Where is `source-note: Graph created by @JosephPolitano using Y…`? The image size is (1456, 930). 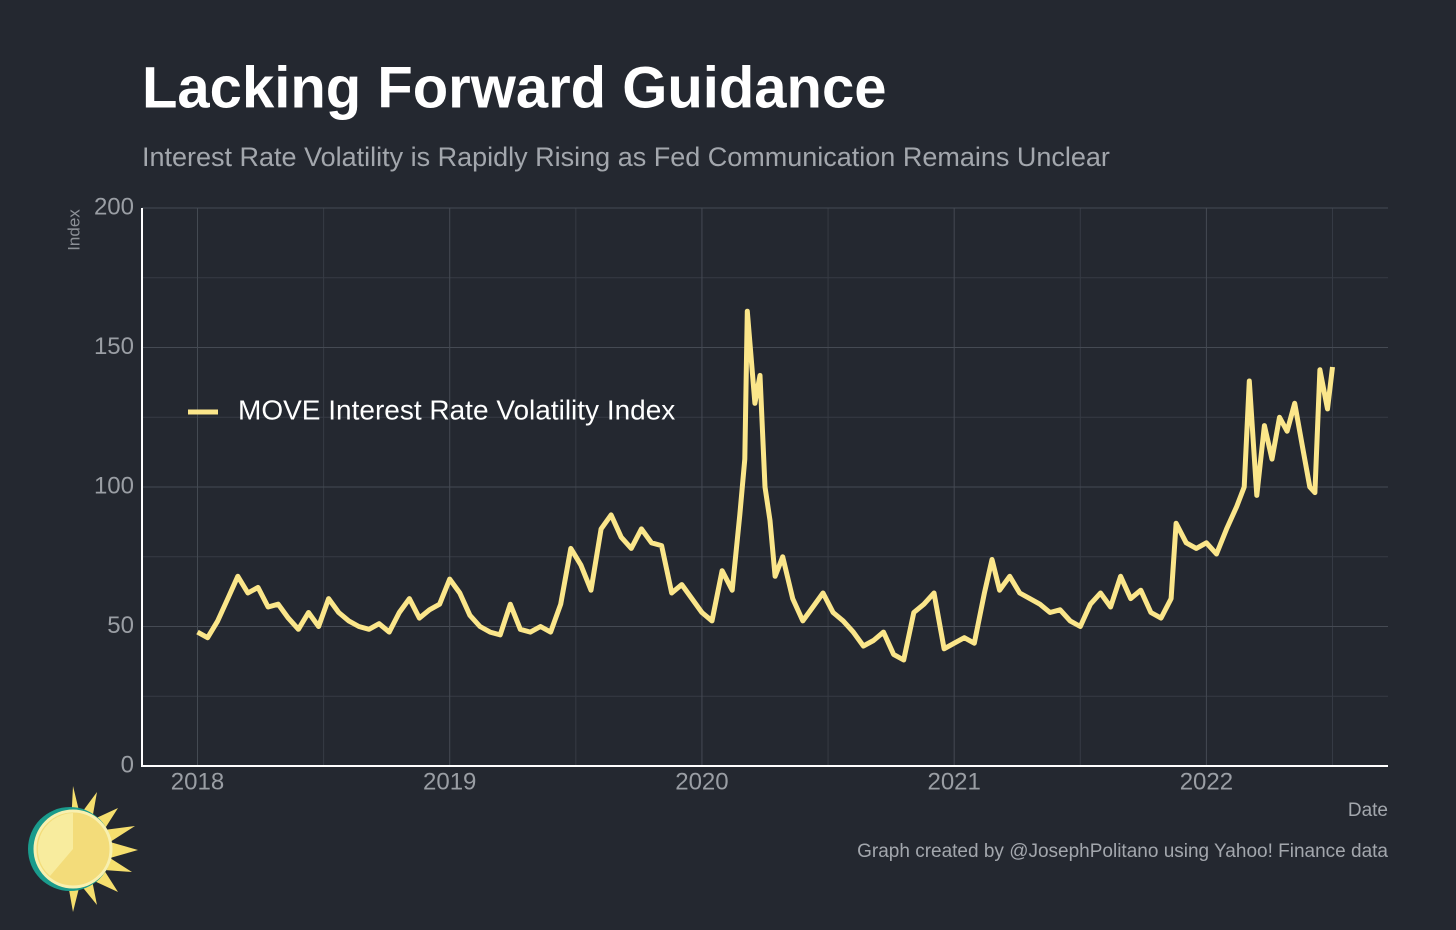 source-note: Graph created by @JosephPolitano using Y… is located at coordinates (1122, 851).